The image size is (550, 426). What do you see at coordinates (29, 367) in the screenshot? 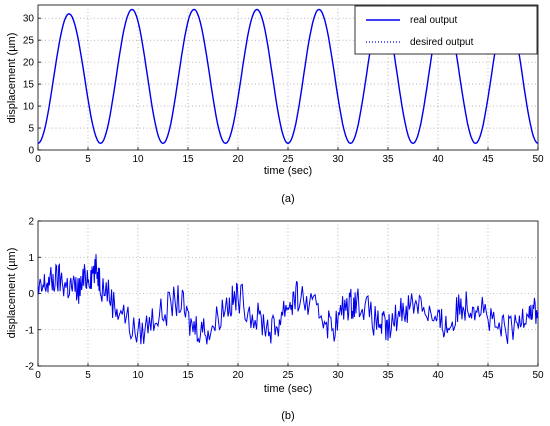
I see `y-tick-label: -2` at bounding box center [29, 367].